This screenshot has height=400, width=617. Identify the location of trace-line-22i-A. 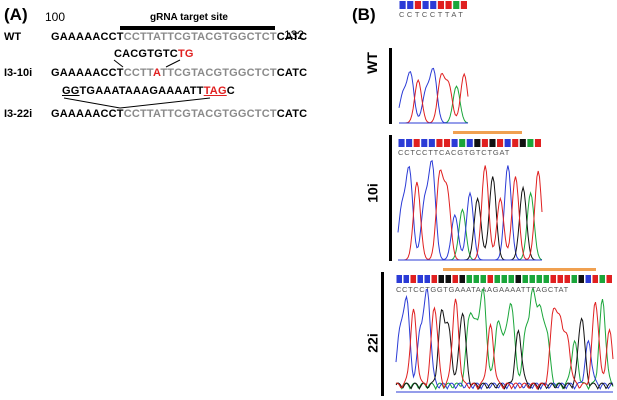
(504, 339).